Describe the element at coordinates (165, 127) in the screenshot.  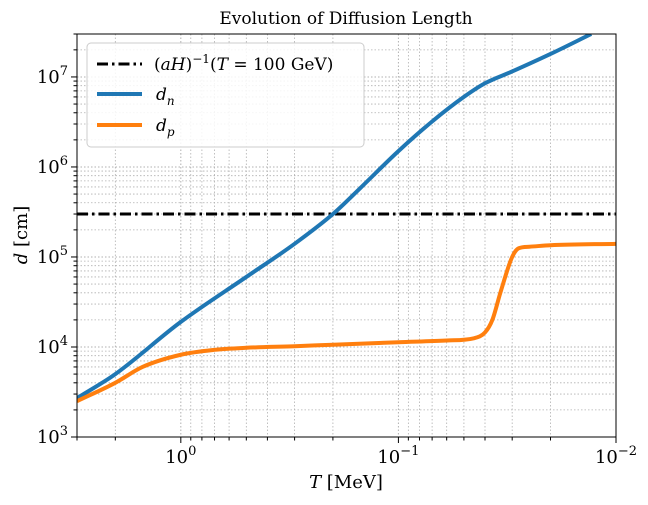
I see `legend-label-dp: dp` at that location.